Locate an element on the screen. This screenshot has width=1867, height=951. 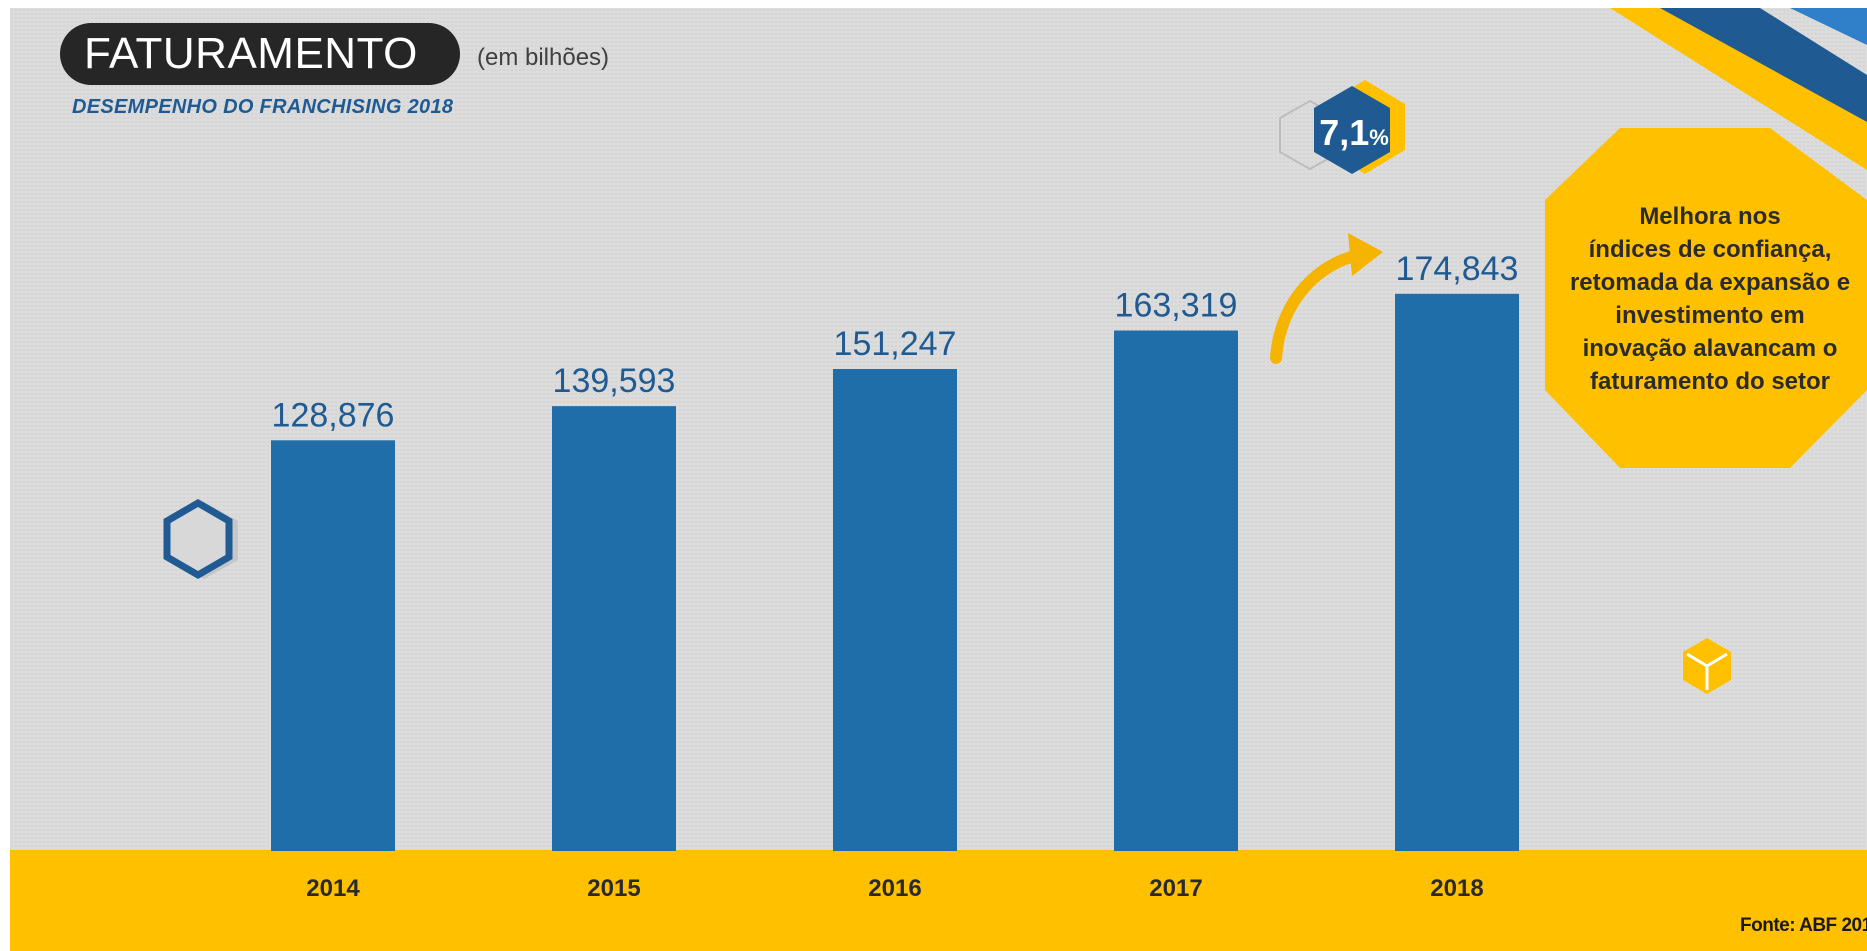
callout-line: índices de confiança, is located at coordinates (1710, 249).